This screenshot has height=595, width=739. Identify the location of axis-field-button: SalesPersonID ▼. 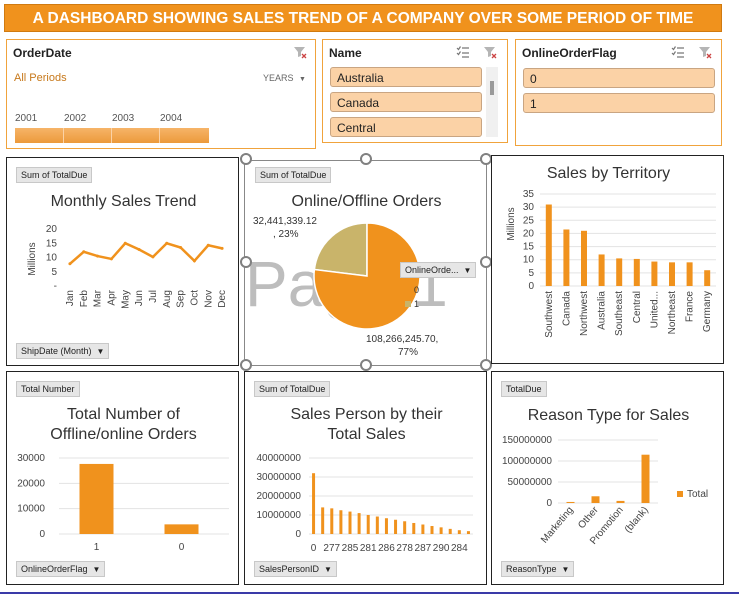
(295, 569).